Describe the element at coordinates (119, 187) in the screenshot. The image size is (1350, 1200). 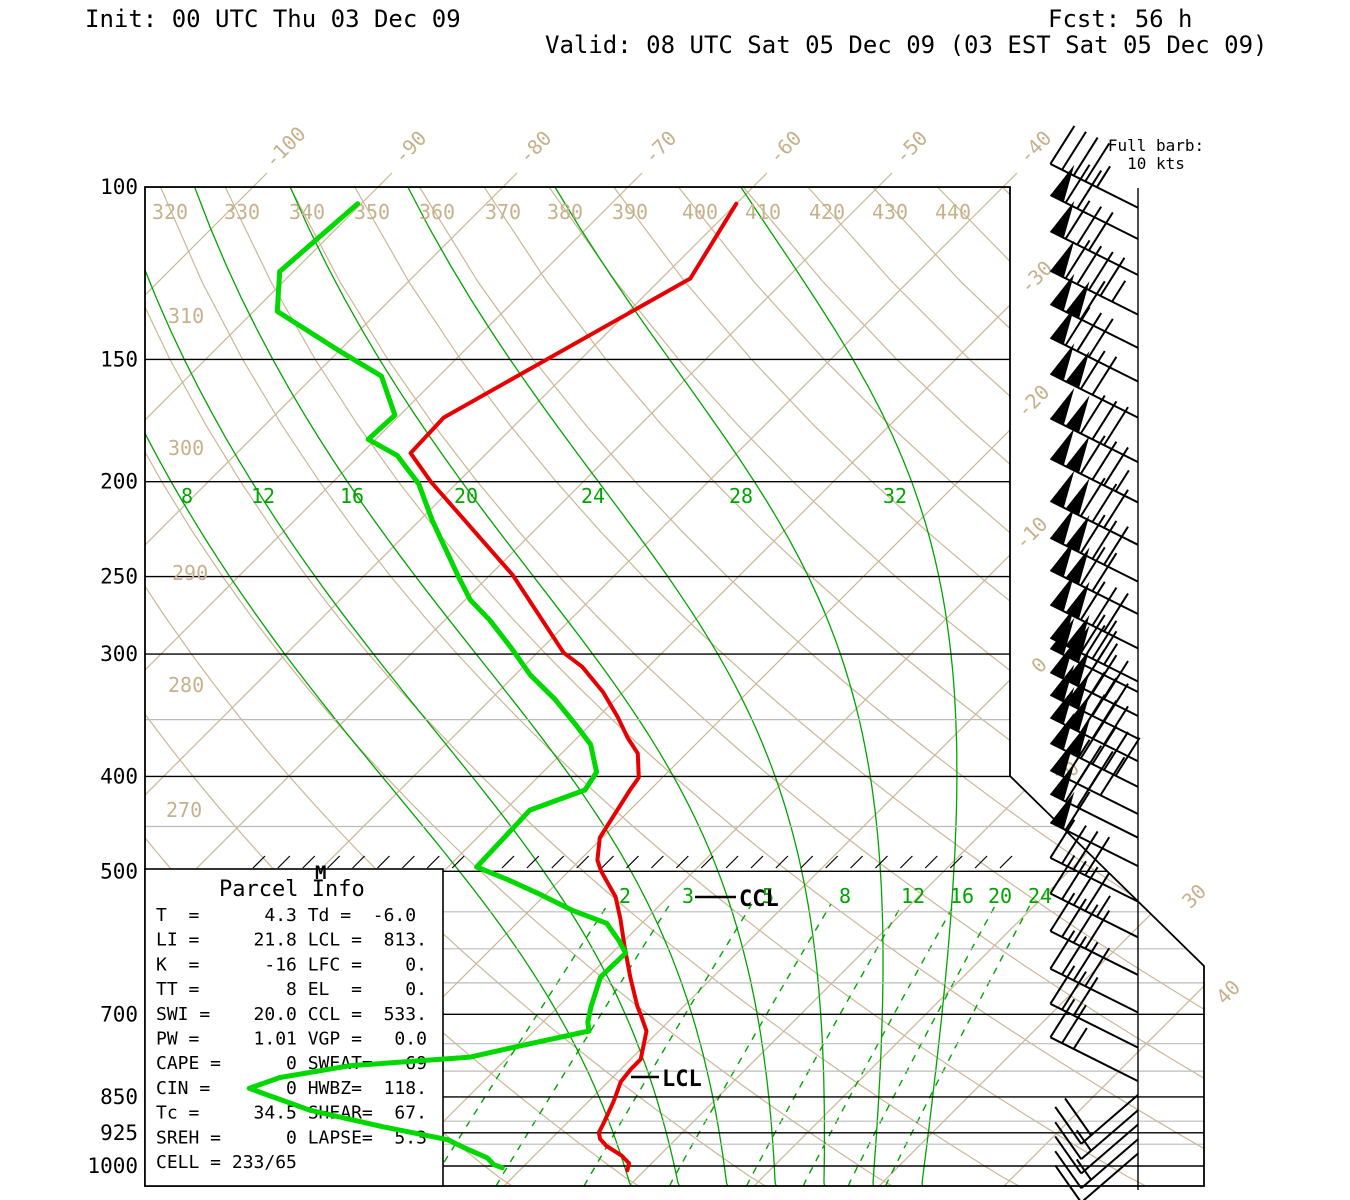
I see `pressure-tick-label: 100` at that location.